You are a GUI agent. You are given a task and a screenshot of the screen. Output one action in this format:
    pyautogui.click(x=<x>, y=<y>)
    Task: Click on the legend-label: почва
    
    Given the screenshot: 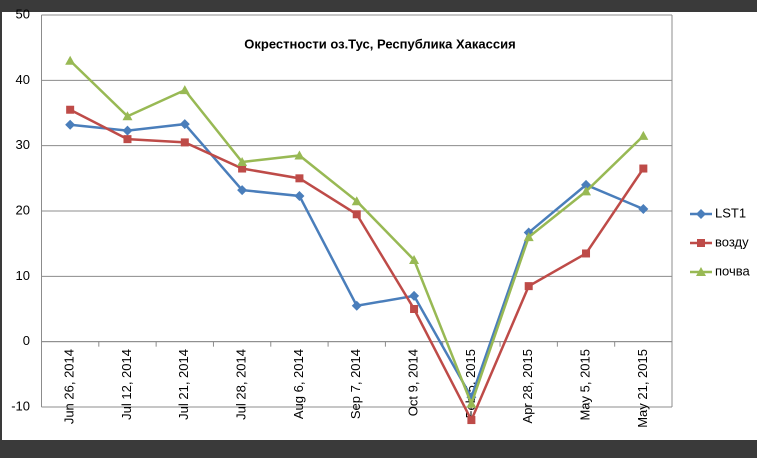 What is the action you would take?
    pyautogui.click(x=733, y=270)
    